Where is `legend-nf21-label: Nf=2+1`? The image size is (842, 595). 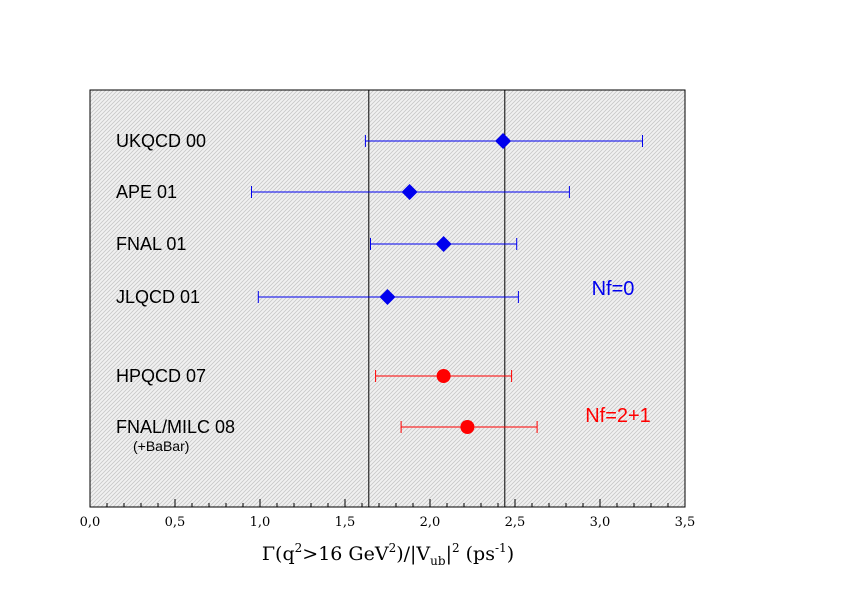 legend-nf21-label: Nf=2+1 is located at coordinates (618, 416).